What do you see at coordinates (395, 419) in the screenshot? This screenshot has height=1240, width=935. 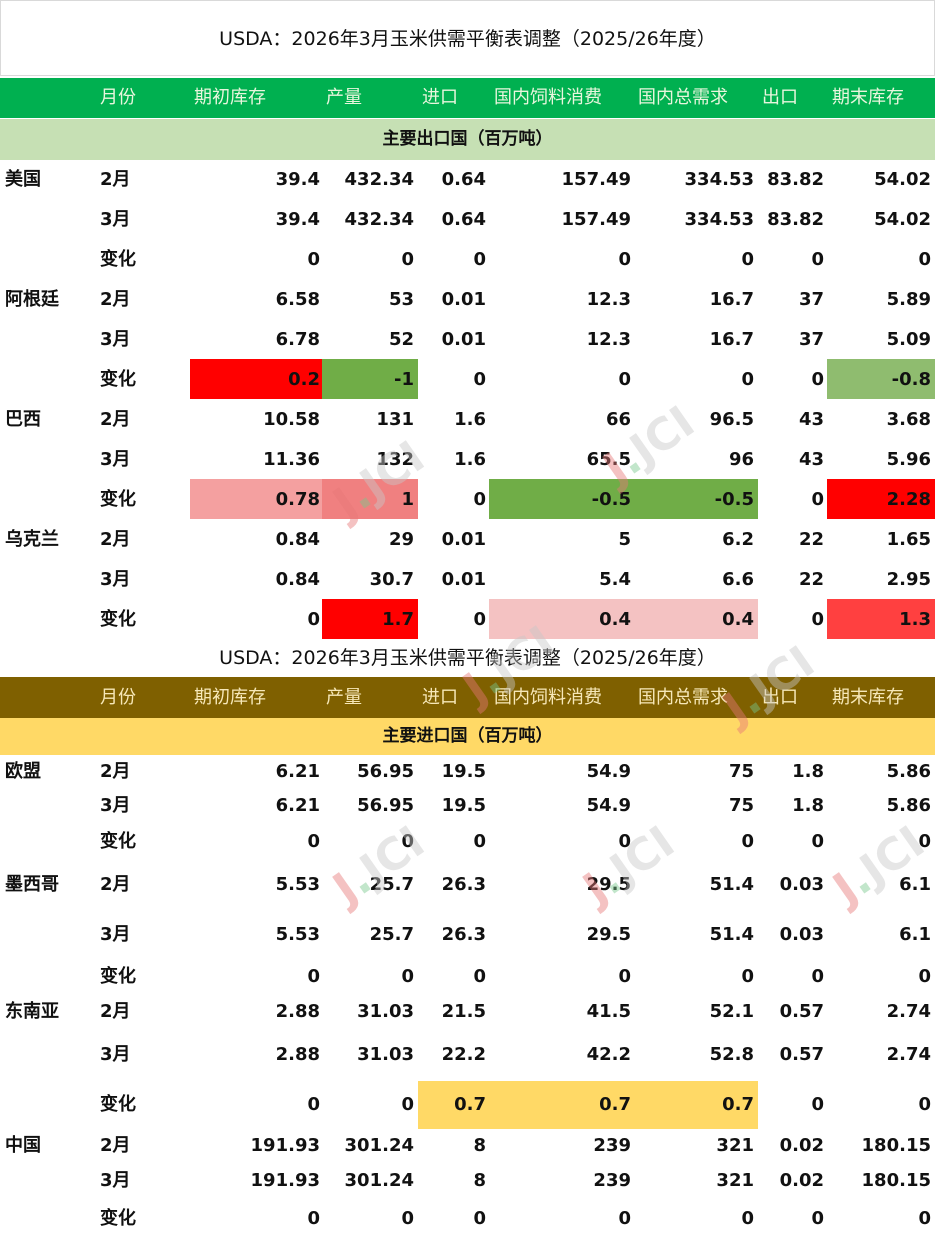 I see `table-cell: 131` at bounding box center [395, 419].